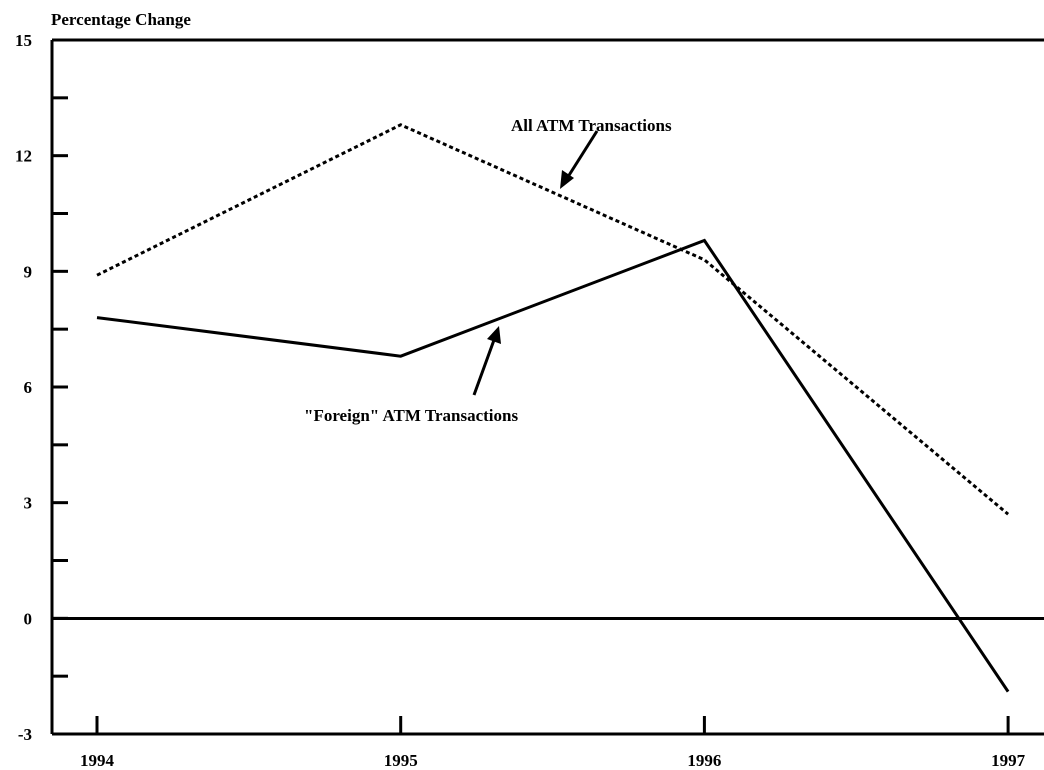  What do you see at coordinates (484, 367) in the screenshot?
I see `annotation-foreign-atm-arrow-shaft` at bounding box center [484, 367].